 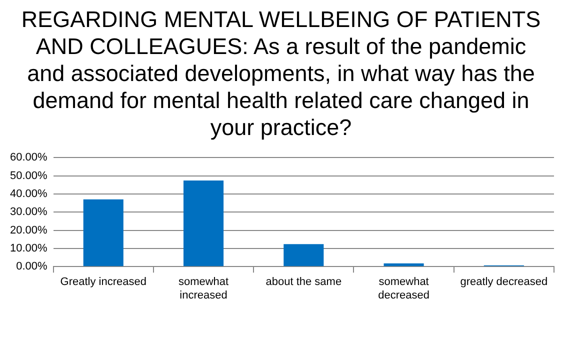 What do you see at coordinates (304, 282) in the screenshot?
I see `x-tick-label: about the same` at bounding box center [304, 282].